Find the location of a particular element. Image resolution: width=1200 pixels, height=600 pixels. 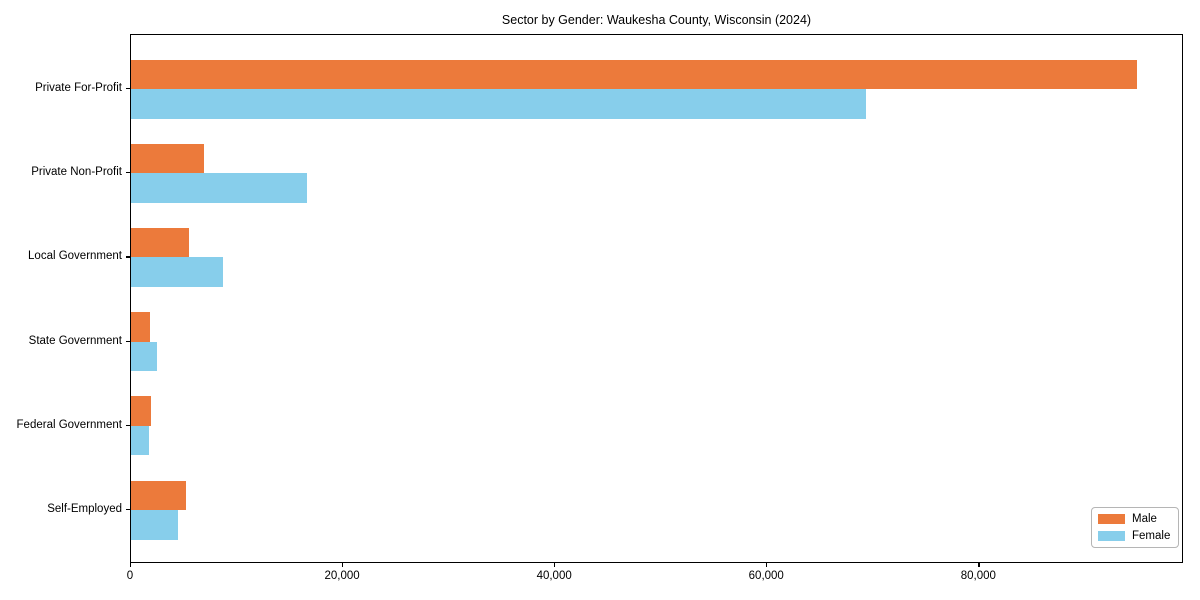

legend-label: Female is located at coordinates (1151, 536).